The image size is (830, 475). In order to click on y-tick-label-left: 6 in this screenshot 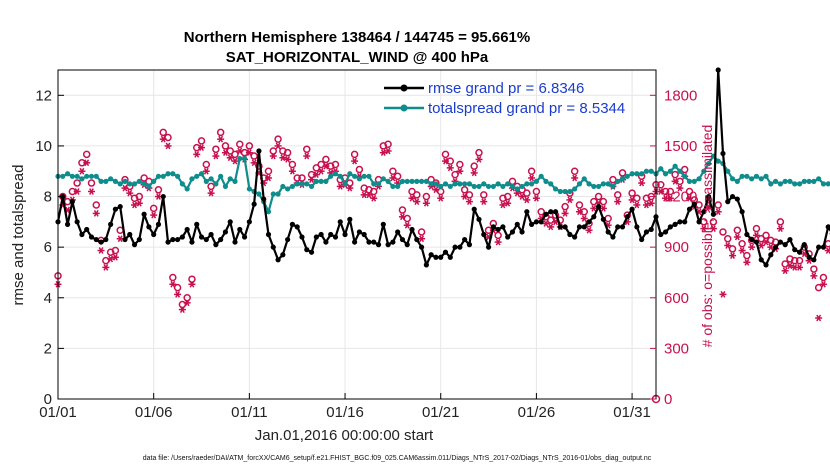, I will do `click(48, 247)`.